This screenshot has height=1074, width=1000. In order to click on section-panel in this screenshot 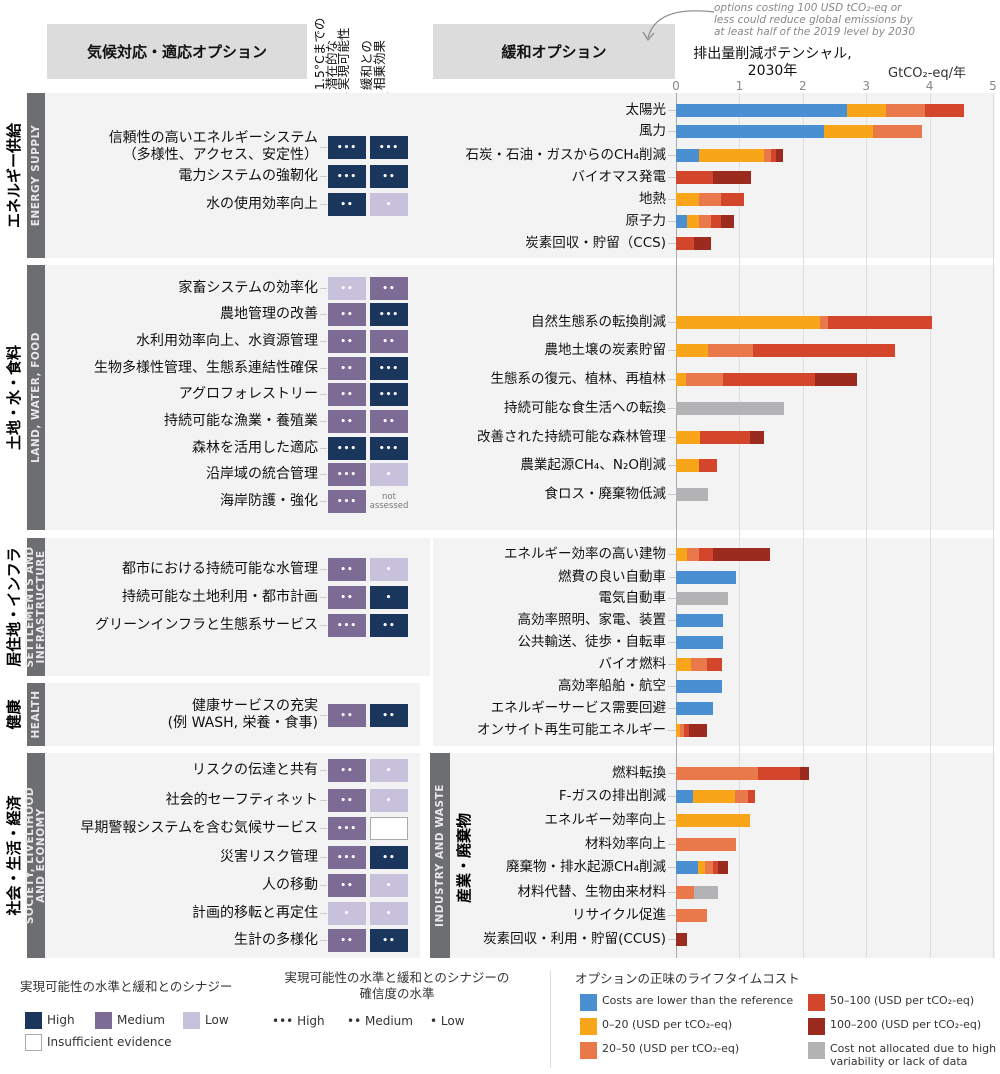, I will do `click(712, 855)`.